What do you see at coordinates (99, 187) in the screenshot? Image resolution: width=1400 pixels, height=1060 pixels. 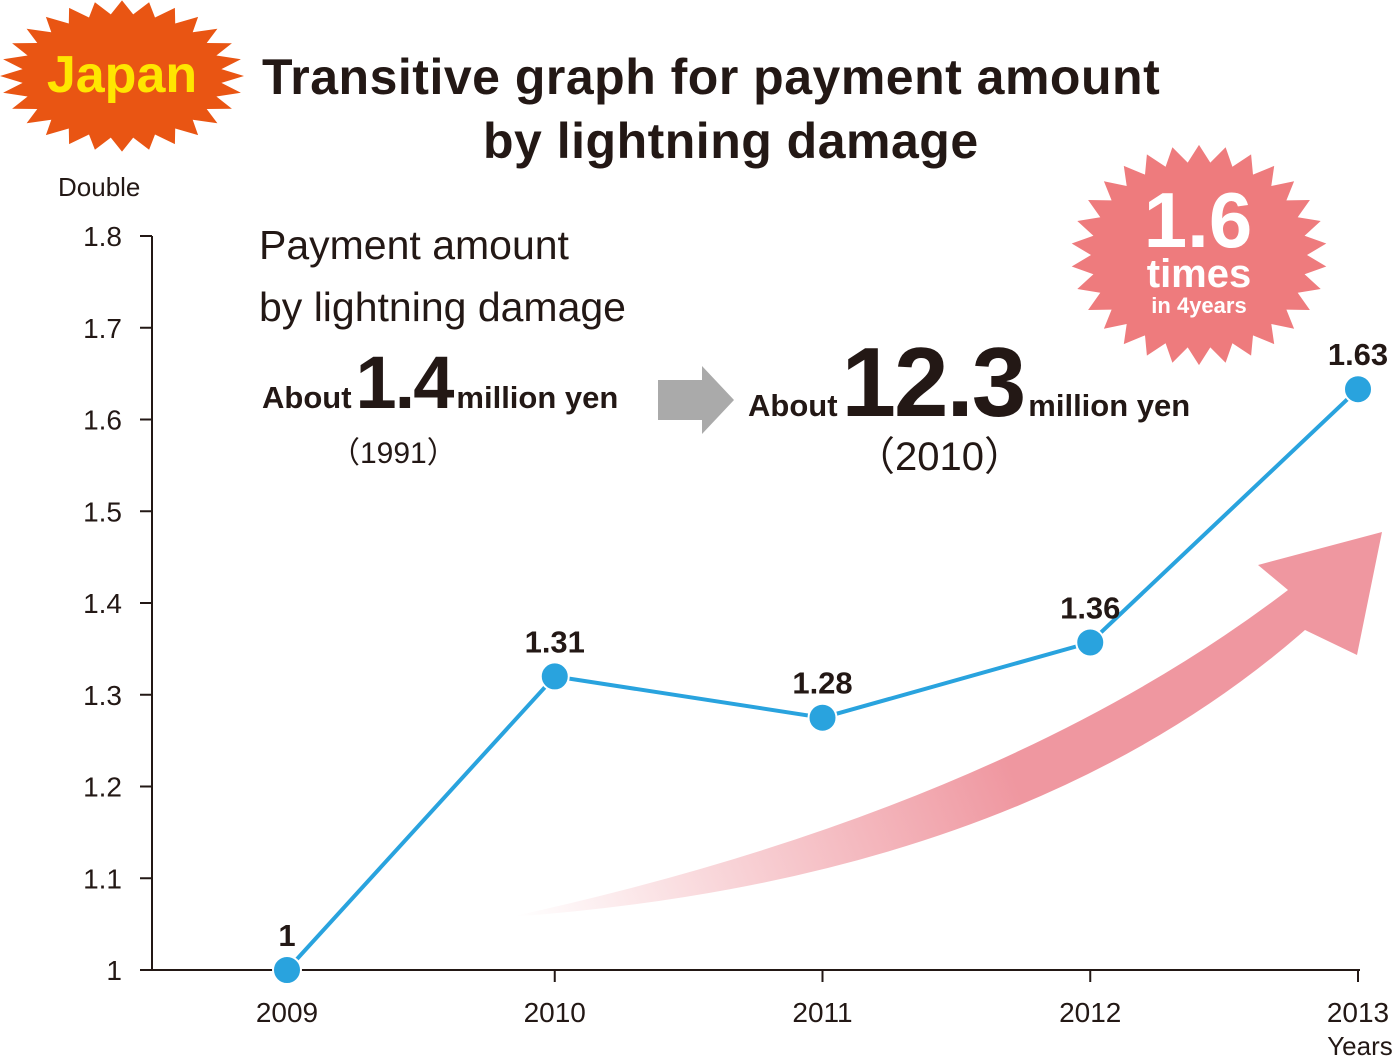 I see `y-axis-label: Double` at bounding box center [99, 187].